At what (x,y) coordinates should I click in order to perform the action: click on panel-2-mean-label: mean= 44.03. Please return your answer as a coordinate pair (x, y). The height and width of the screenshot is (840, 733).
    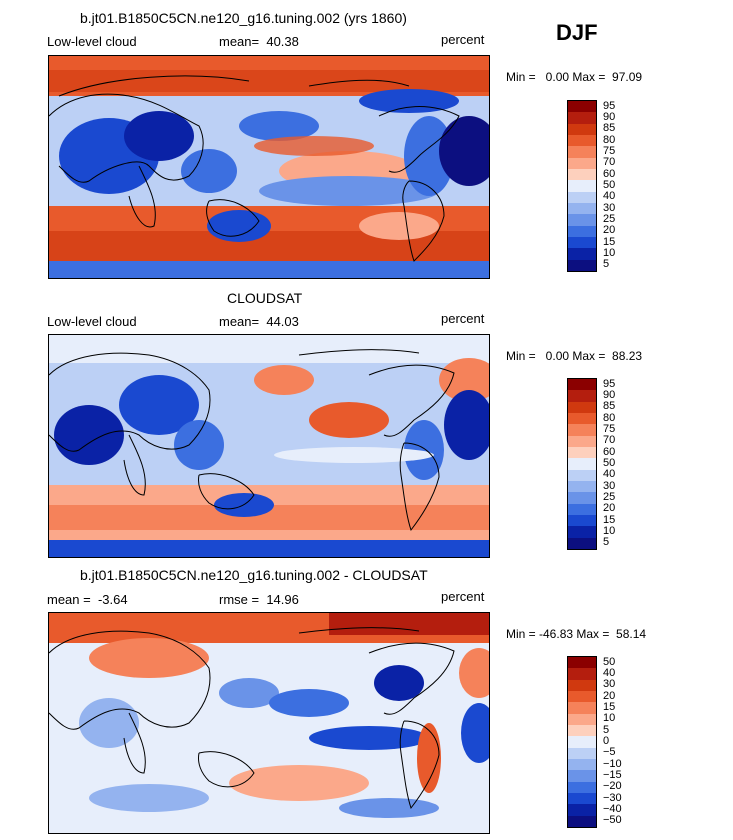
    Looking at the image, I should click on (259, 321).